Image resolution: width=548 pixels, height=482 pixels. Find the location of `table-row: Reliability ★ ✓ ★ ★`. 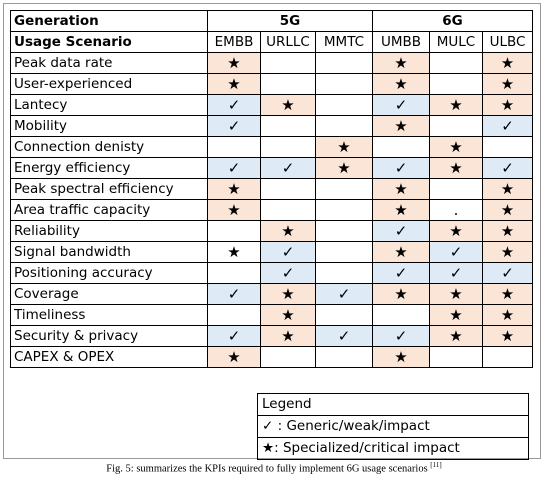

table-row: Reliability ★ ✓ ★ ★ is located at coordinates (271, 231).